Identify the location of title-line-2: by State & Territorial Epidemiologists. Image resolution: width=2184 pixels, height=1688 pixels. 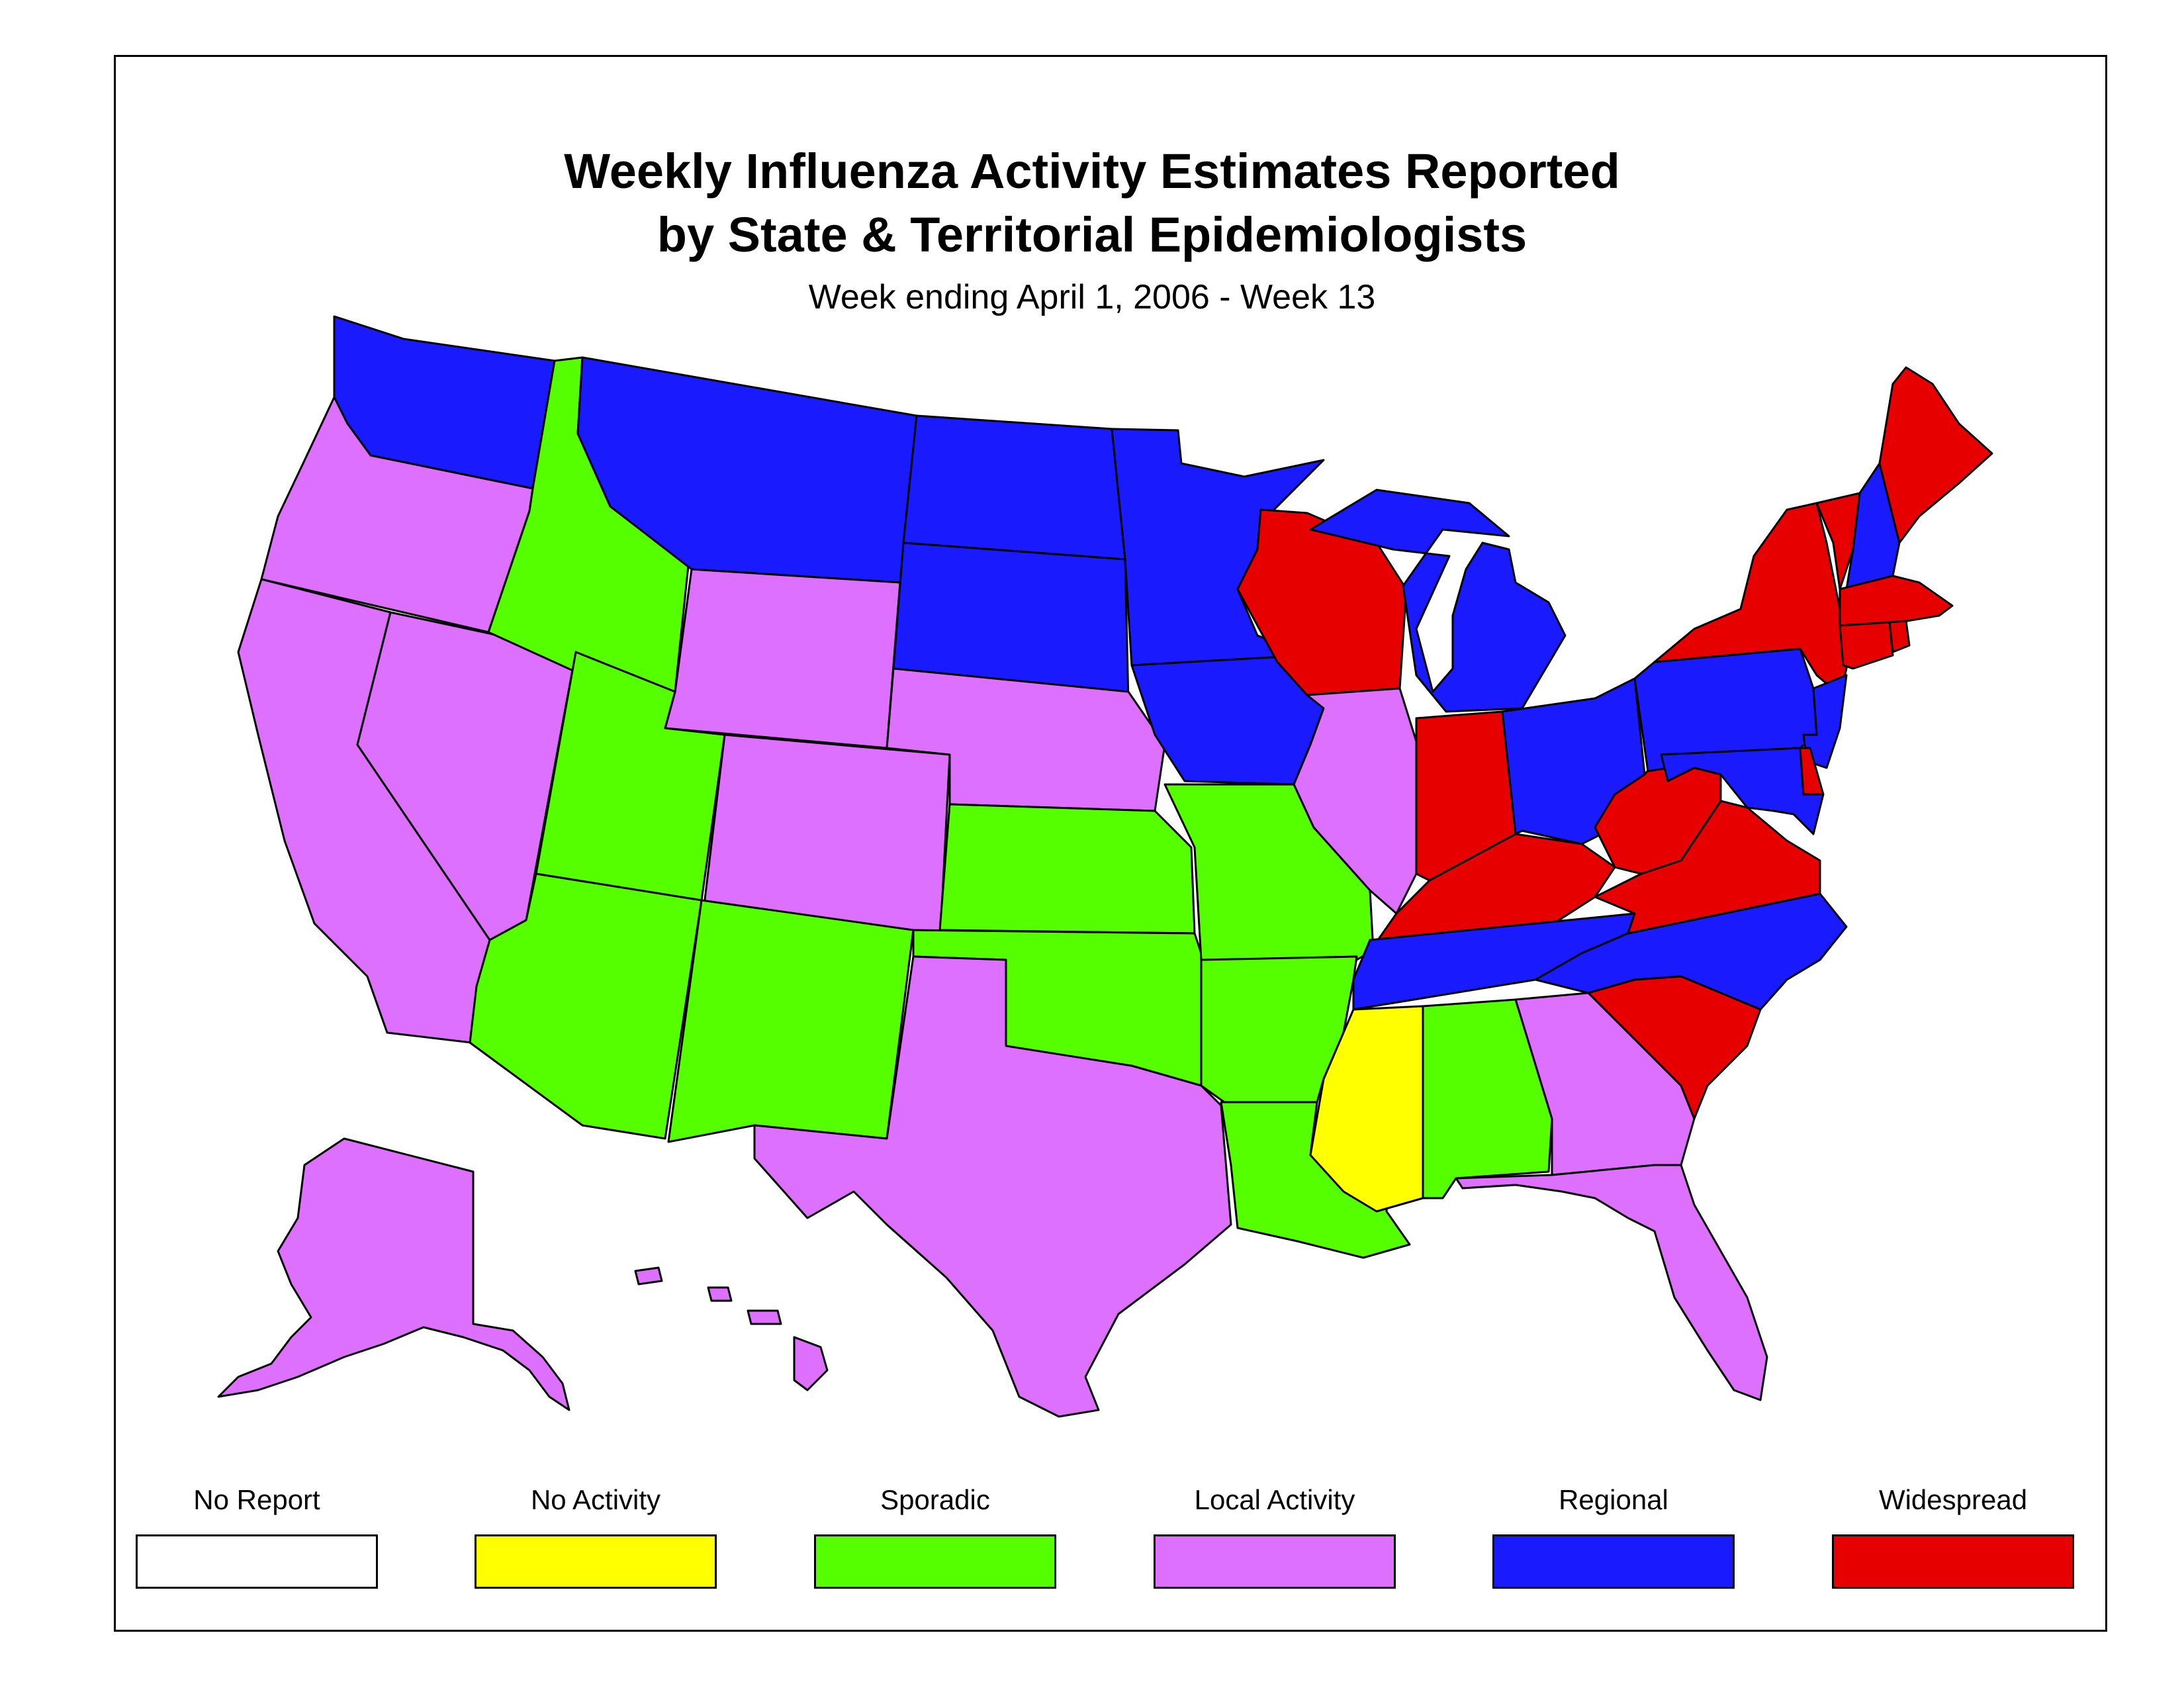
(1092, 234).